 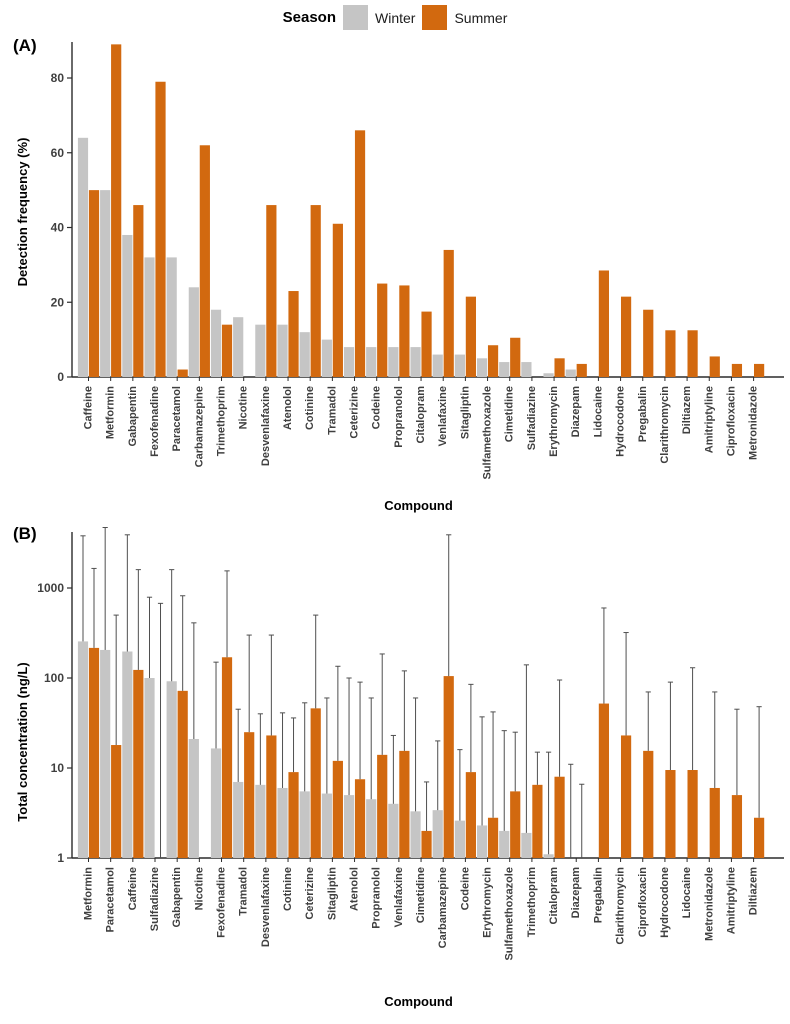 I want to click on x-category-label: Codeine, so click(x=465, y=888).